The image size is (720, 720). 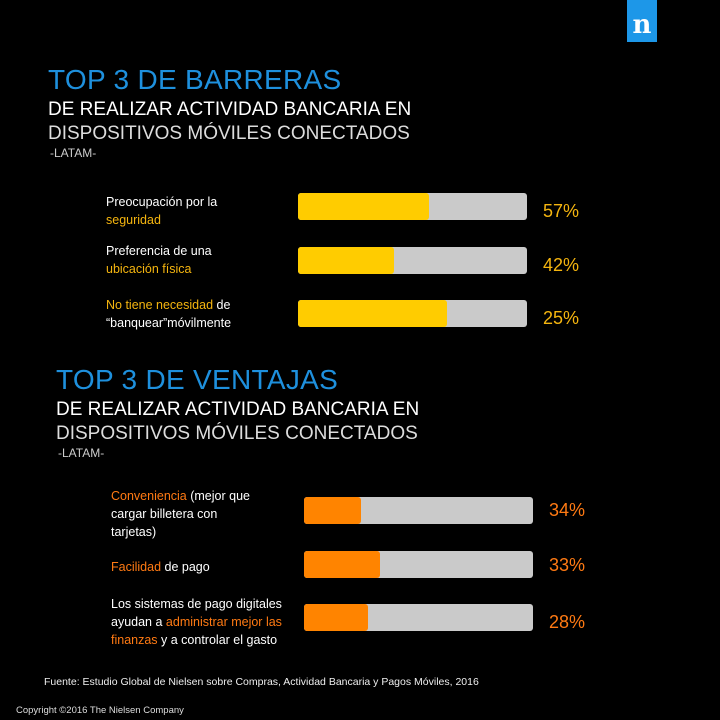 What do you see at coordinates (642, 25) in the screenshot?
I see `logo-letter: n` at bounding box center [642, 25].